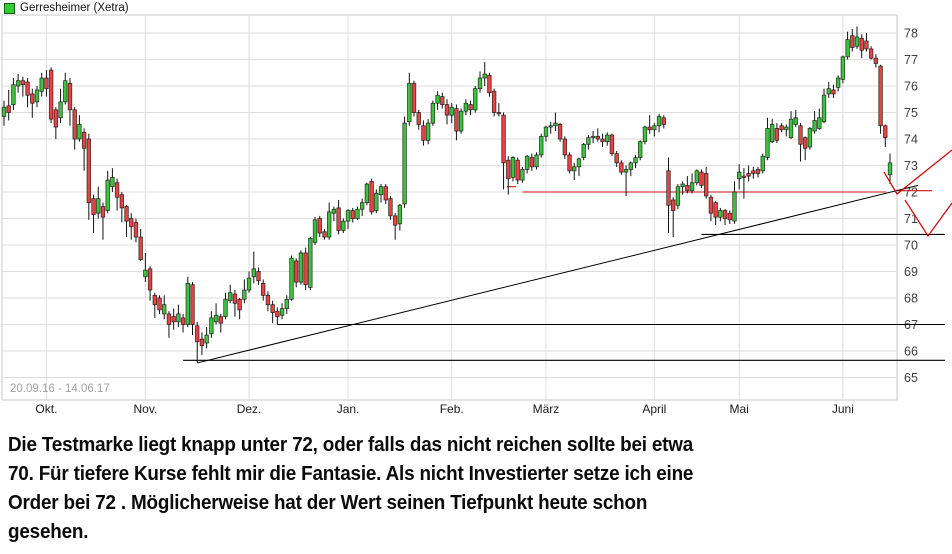  What do you see at coordinates (911, 193) in the screenshot?
I see `y-tick-label: 72` at bounding box center [911, 193].